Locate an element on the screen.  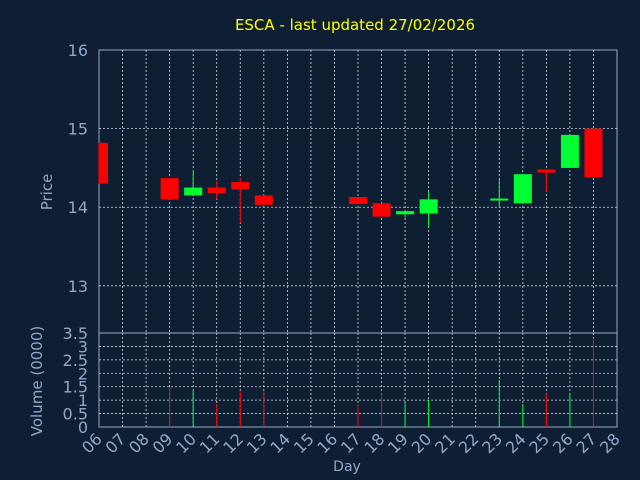
volume-tick-label: 0.5 is located at coordinates (75, 414).